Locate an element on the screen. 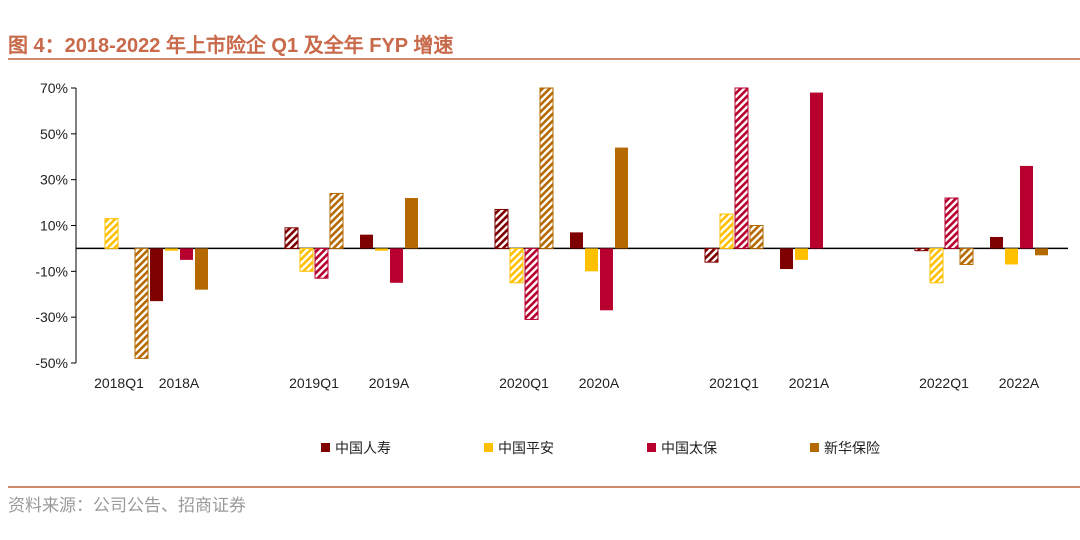 This screenshot has width=1080, height=540. legend-label: 中国太保 is located at coordinates (689, 448).